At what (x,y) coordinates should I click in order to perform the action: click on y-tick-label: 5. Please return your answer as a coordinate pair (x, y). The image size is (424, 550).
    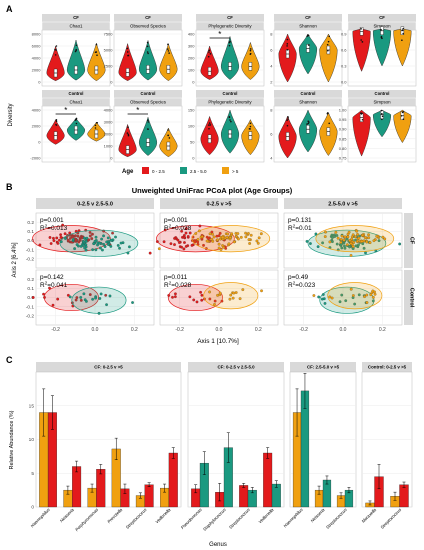
    Looking at the image, I should click on (32, 474).